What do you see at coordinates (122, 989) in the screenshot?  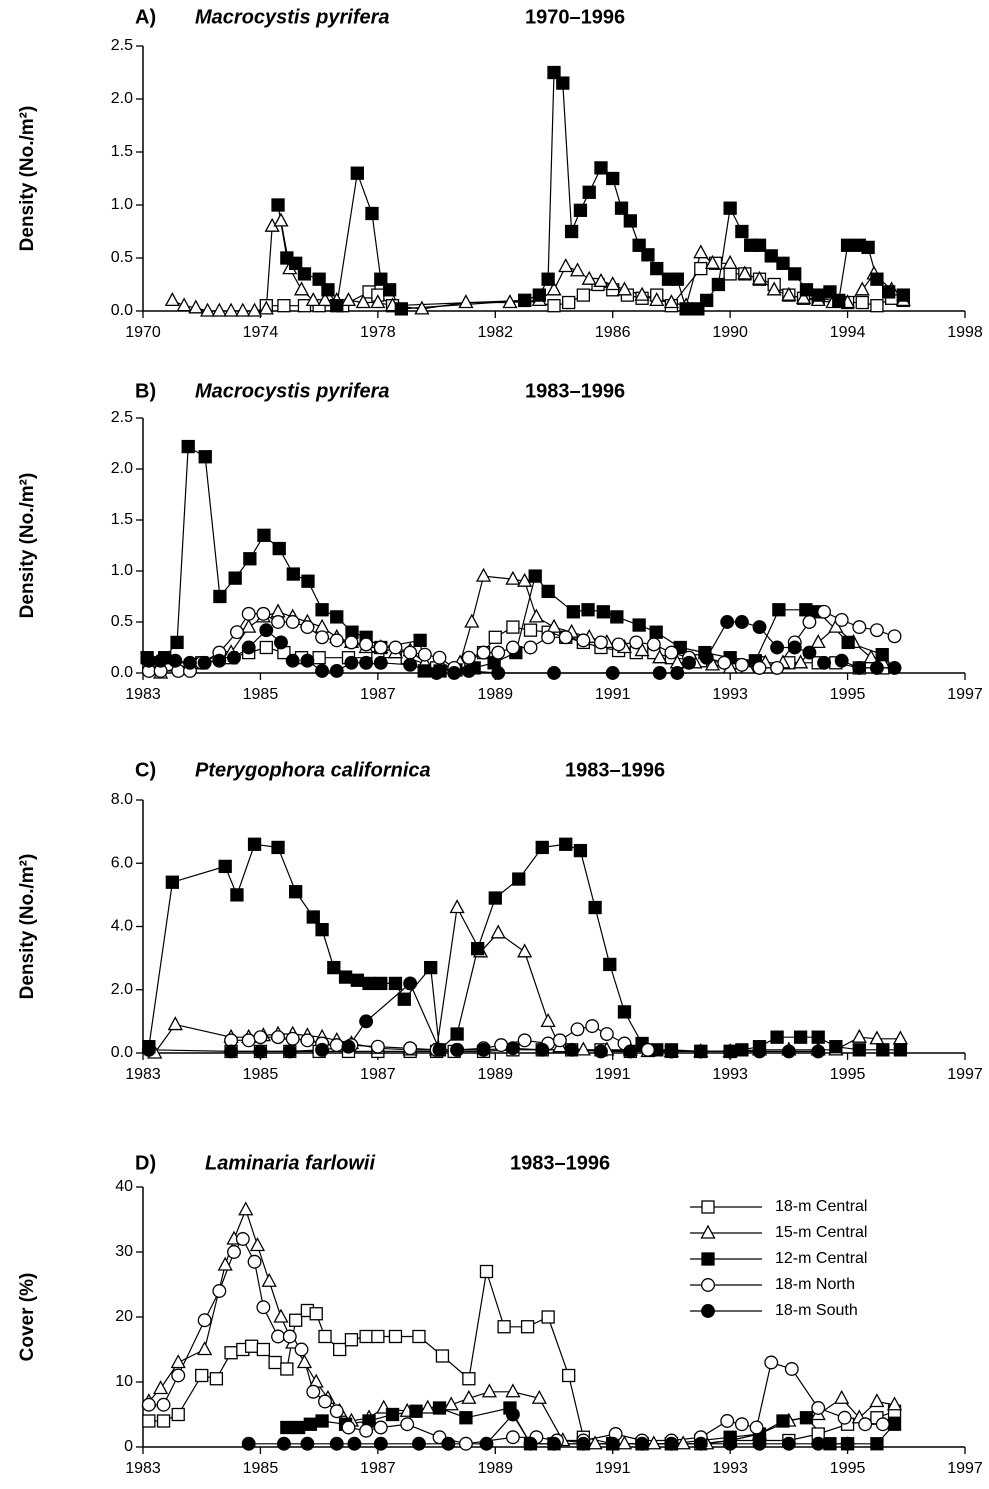 I see `y-tick-label: 2.0` at bounding box center [122, 989].